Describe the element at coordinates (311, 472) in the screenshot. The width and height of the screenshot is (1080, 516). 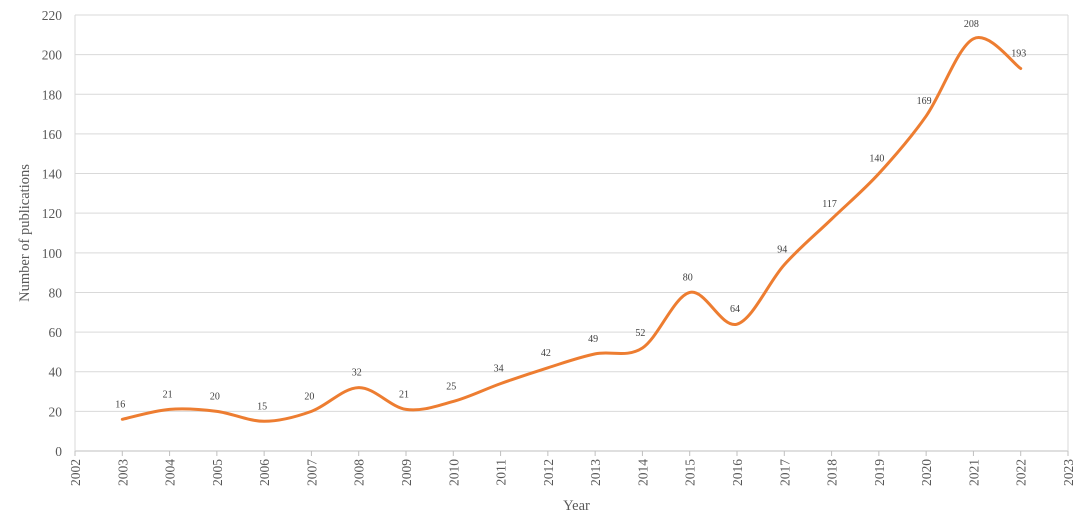
I see `x-tick-label: 2007` at that location.